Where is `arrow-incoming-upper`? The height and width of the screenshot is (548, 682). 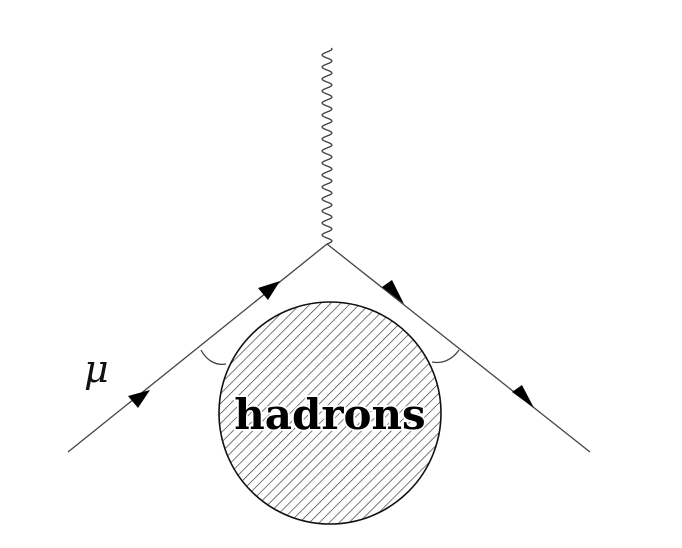
arrow-incoming-upper is located at coordinates (269, 290).